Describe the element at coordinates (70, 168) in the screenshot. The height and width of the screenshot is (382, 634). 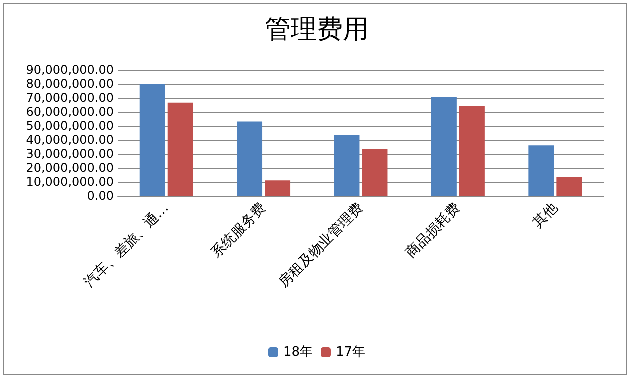
I see `y-tick-label: 20,000,000.00` at that location.